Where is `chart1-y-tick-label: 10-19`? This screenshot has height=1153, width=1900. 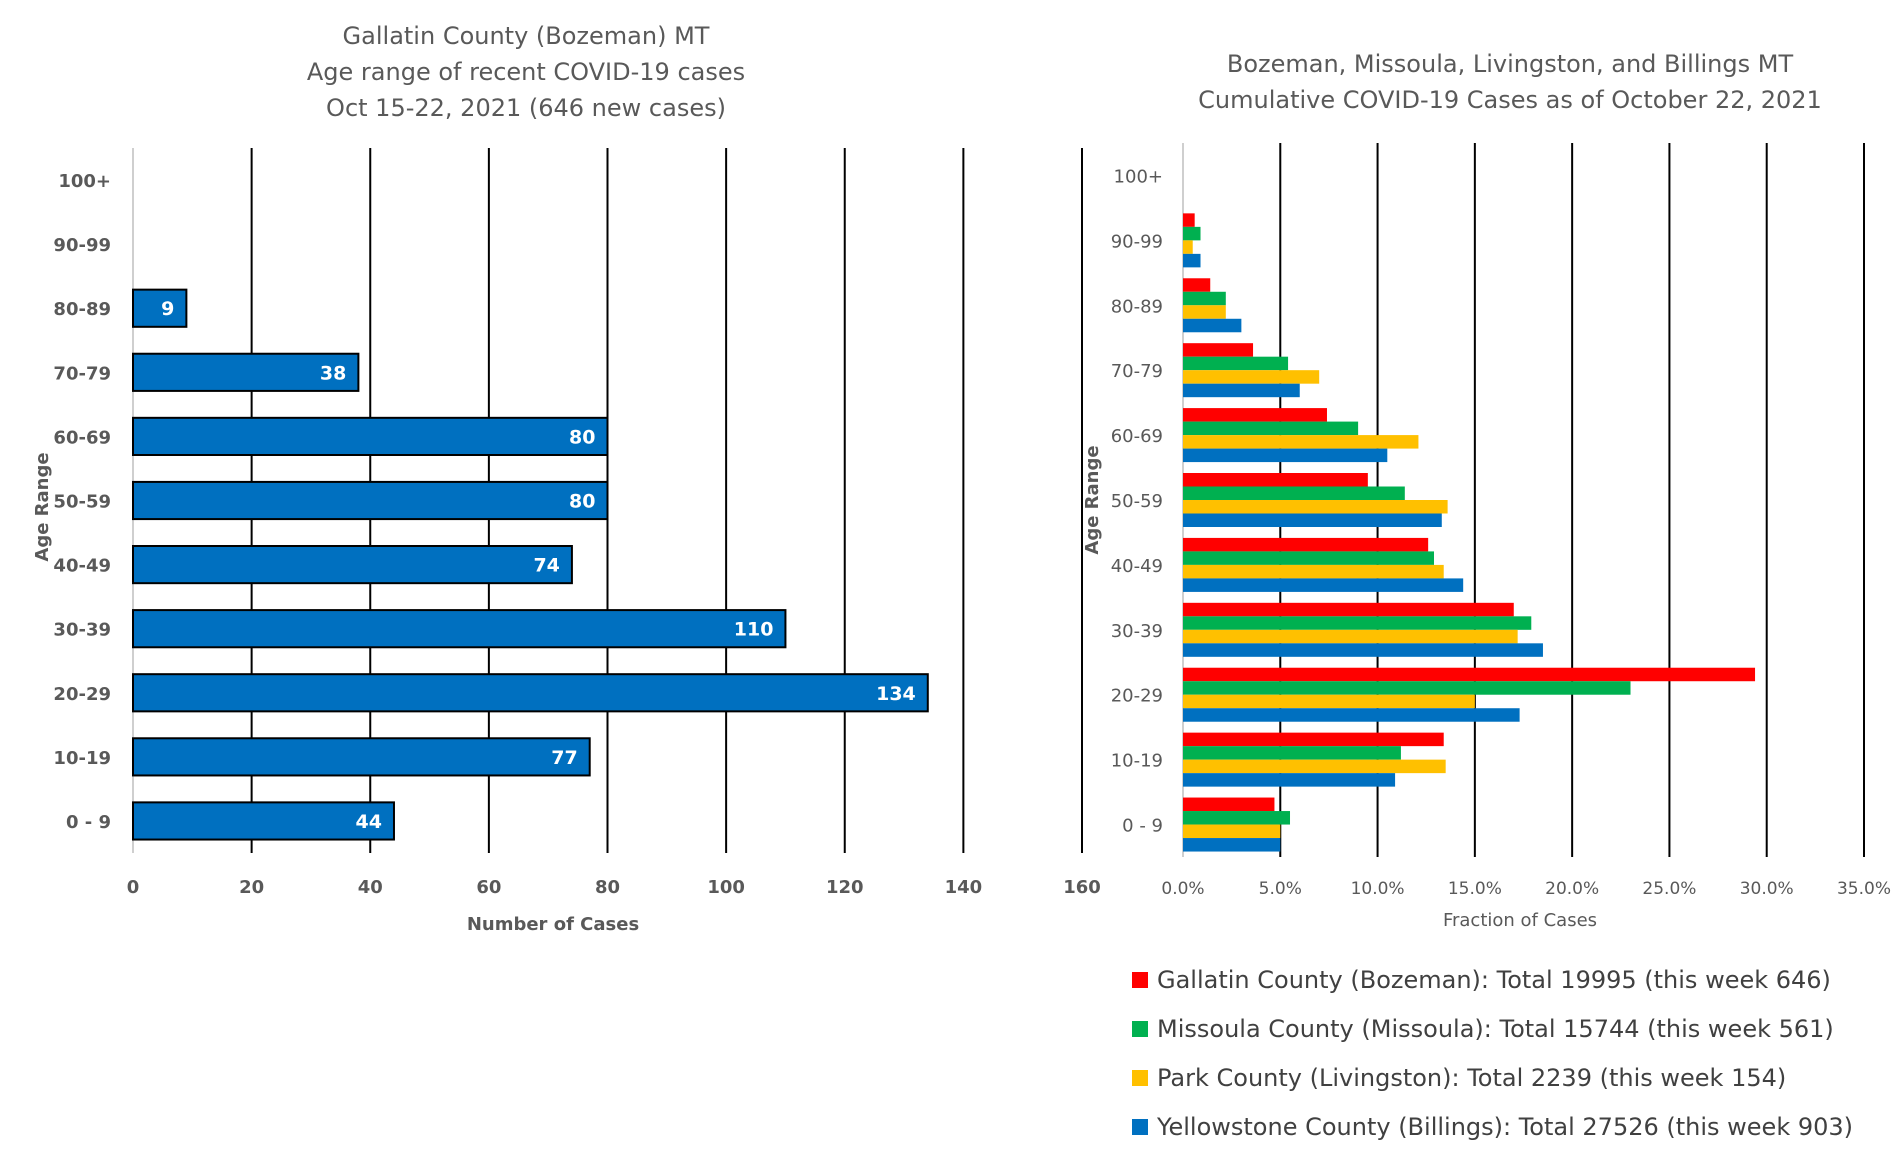 chart1-y-tick-label: 10-19 is located at coordinates (82, 758).